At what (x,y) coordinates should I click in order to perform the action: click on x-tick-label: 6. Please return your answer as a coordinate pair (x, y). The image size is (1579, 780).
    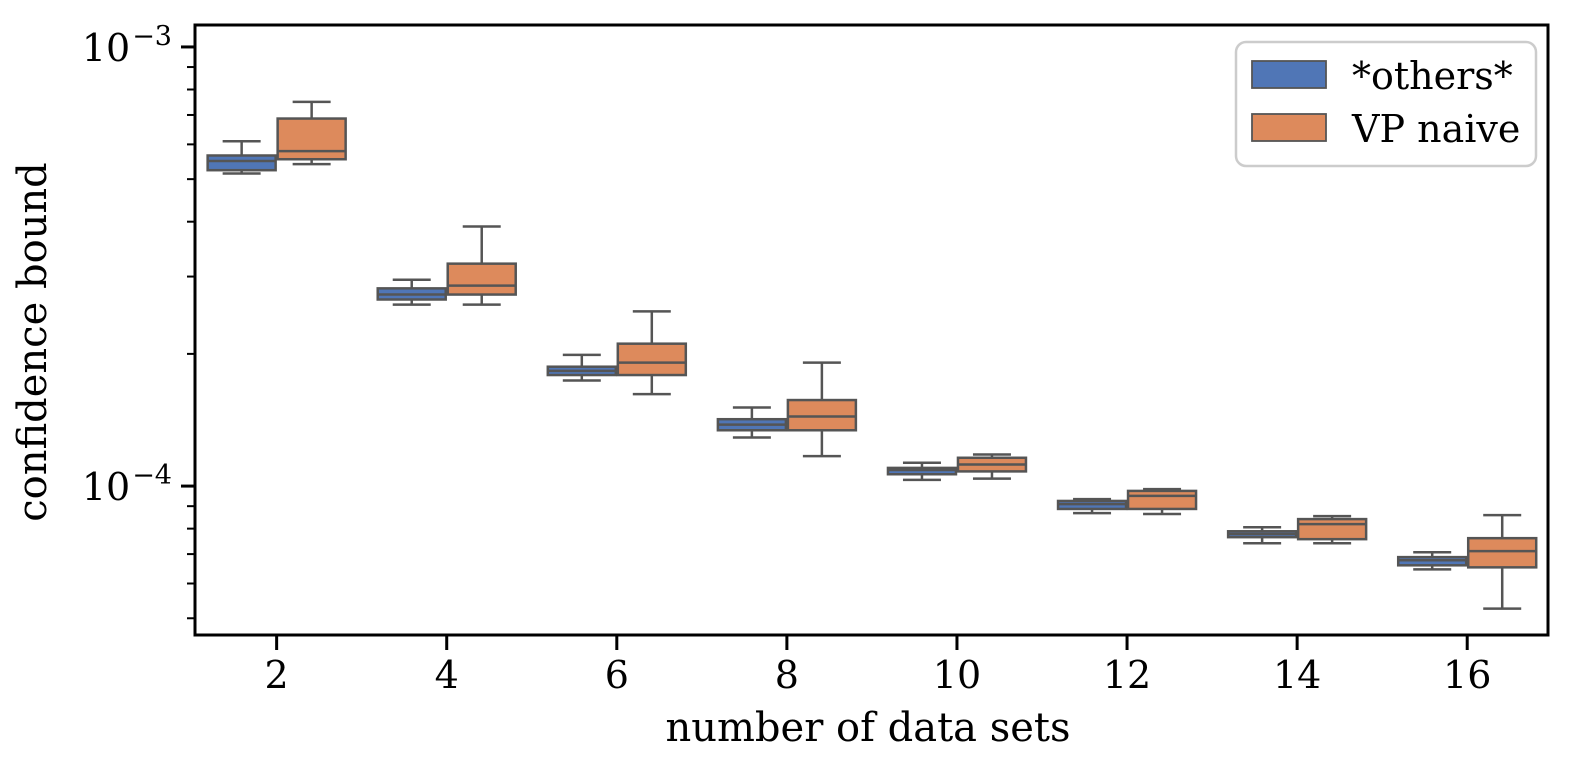
    Looking at the image, I should click on (617, 675).